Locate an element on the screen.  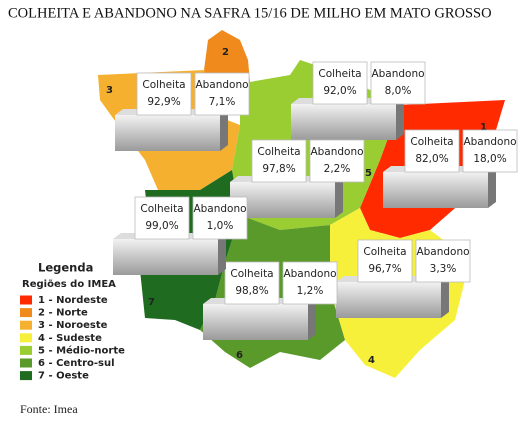
region-number: 2 is located at coordinates (225, 52).